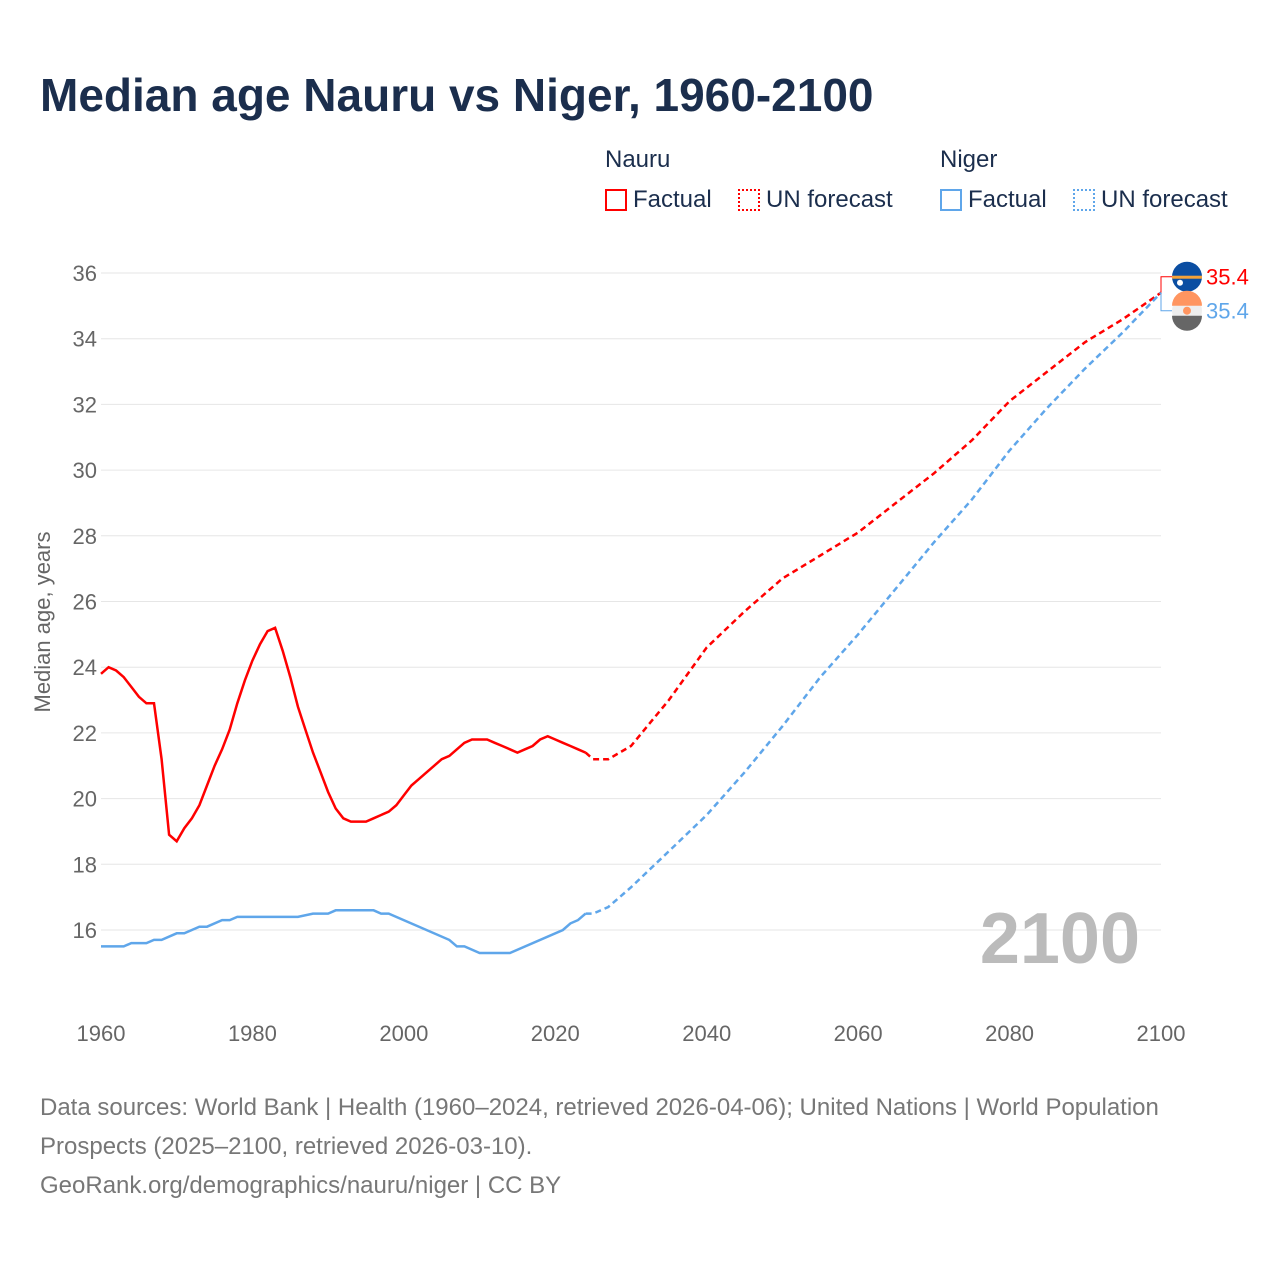  I want to click on niger-flag-disc, so click(1187, 310).